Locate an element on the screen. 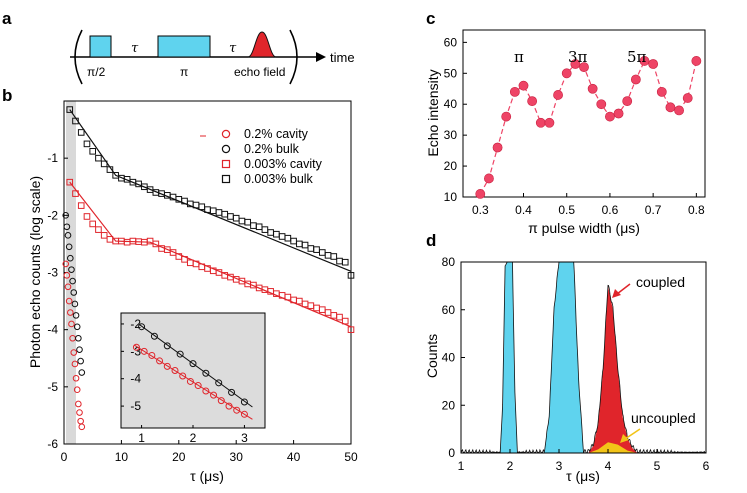 The image size is (747, 493). b-ytick-label-4: -5 is located at coordinates (52, 387).